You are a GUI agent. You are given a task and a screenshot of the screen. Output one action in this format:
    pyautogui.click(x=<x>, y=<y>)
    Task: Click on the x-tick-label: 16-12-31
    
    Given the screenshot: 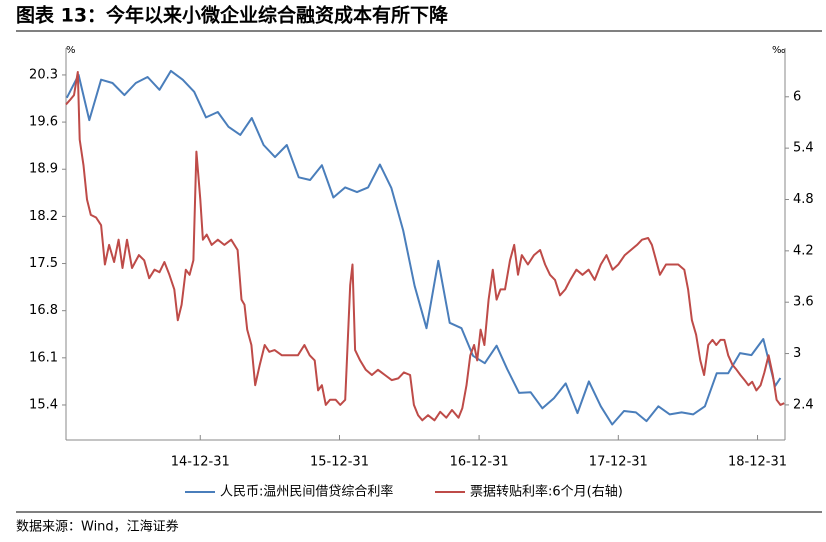 What is the action you would take?
    pyautogui.click(x=479, y=462)
    